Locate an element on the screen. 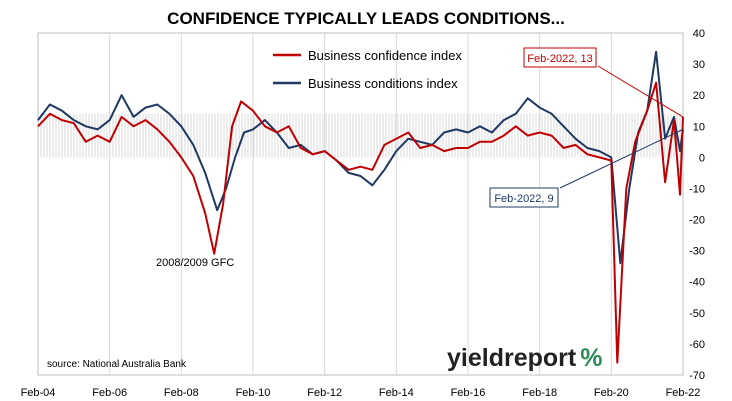 This screenshot has height=401, width=732. x-tick-label: Feb-22 is located at coordinates (683, 393).